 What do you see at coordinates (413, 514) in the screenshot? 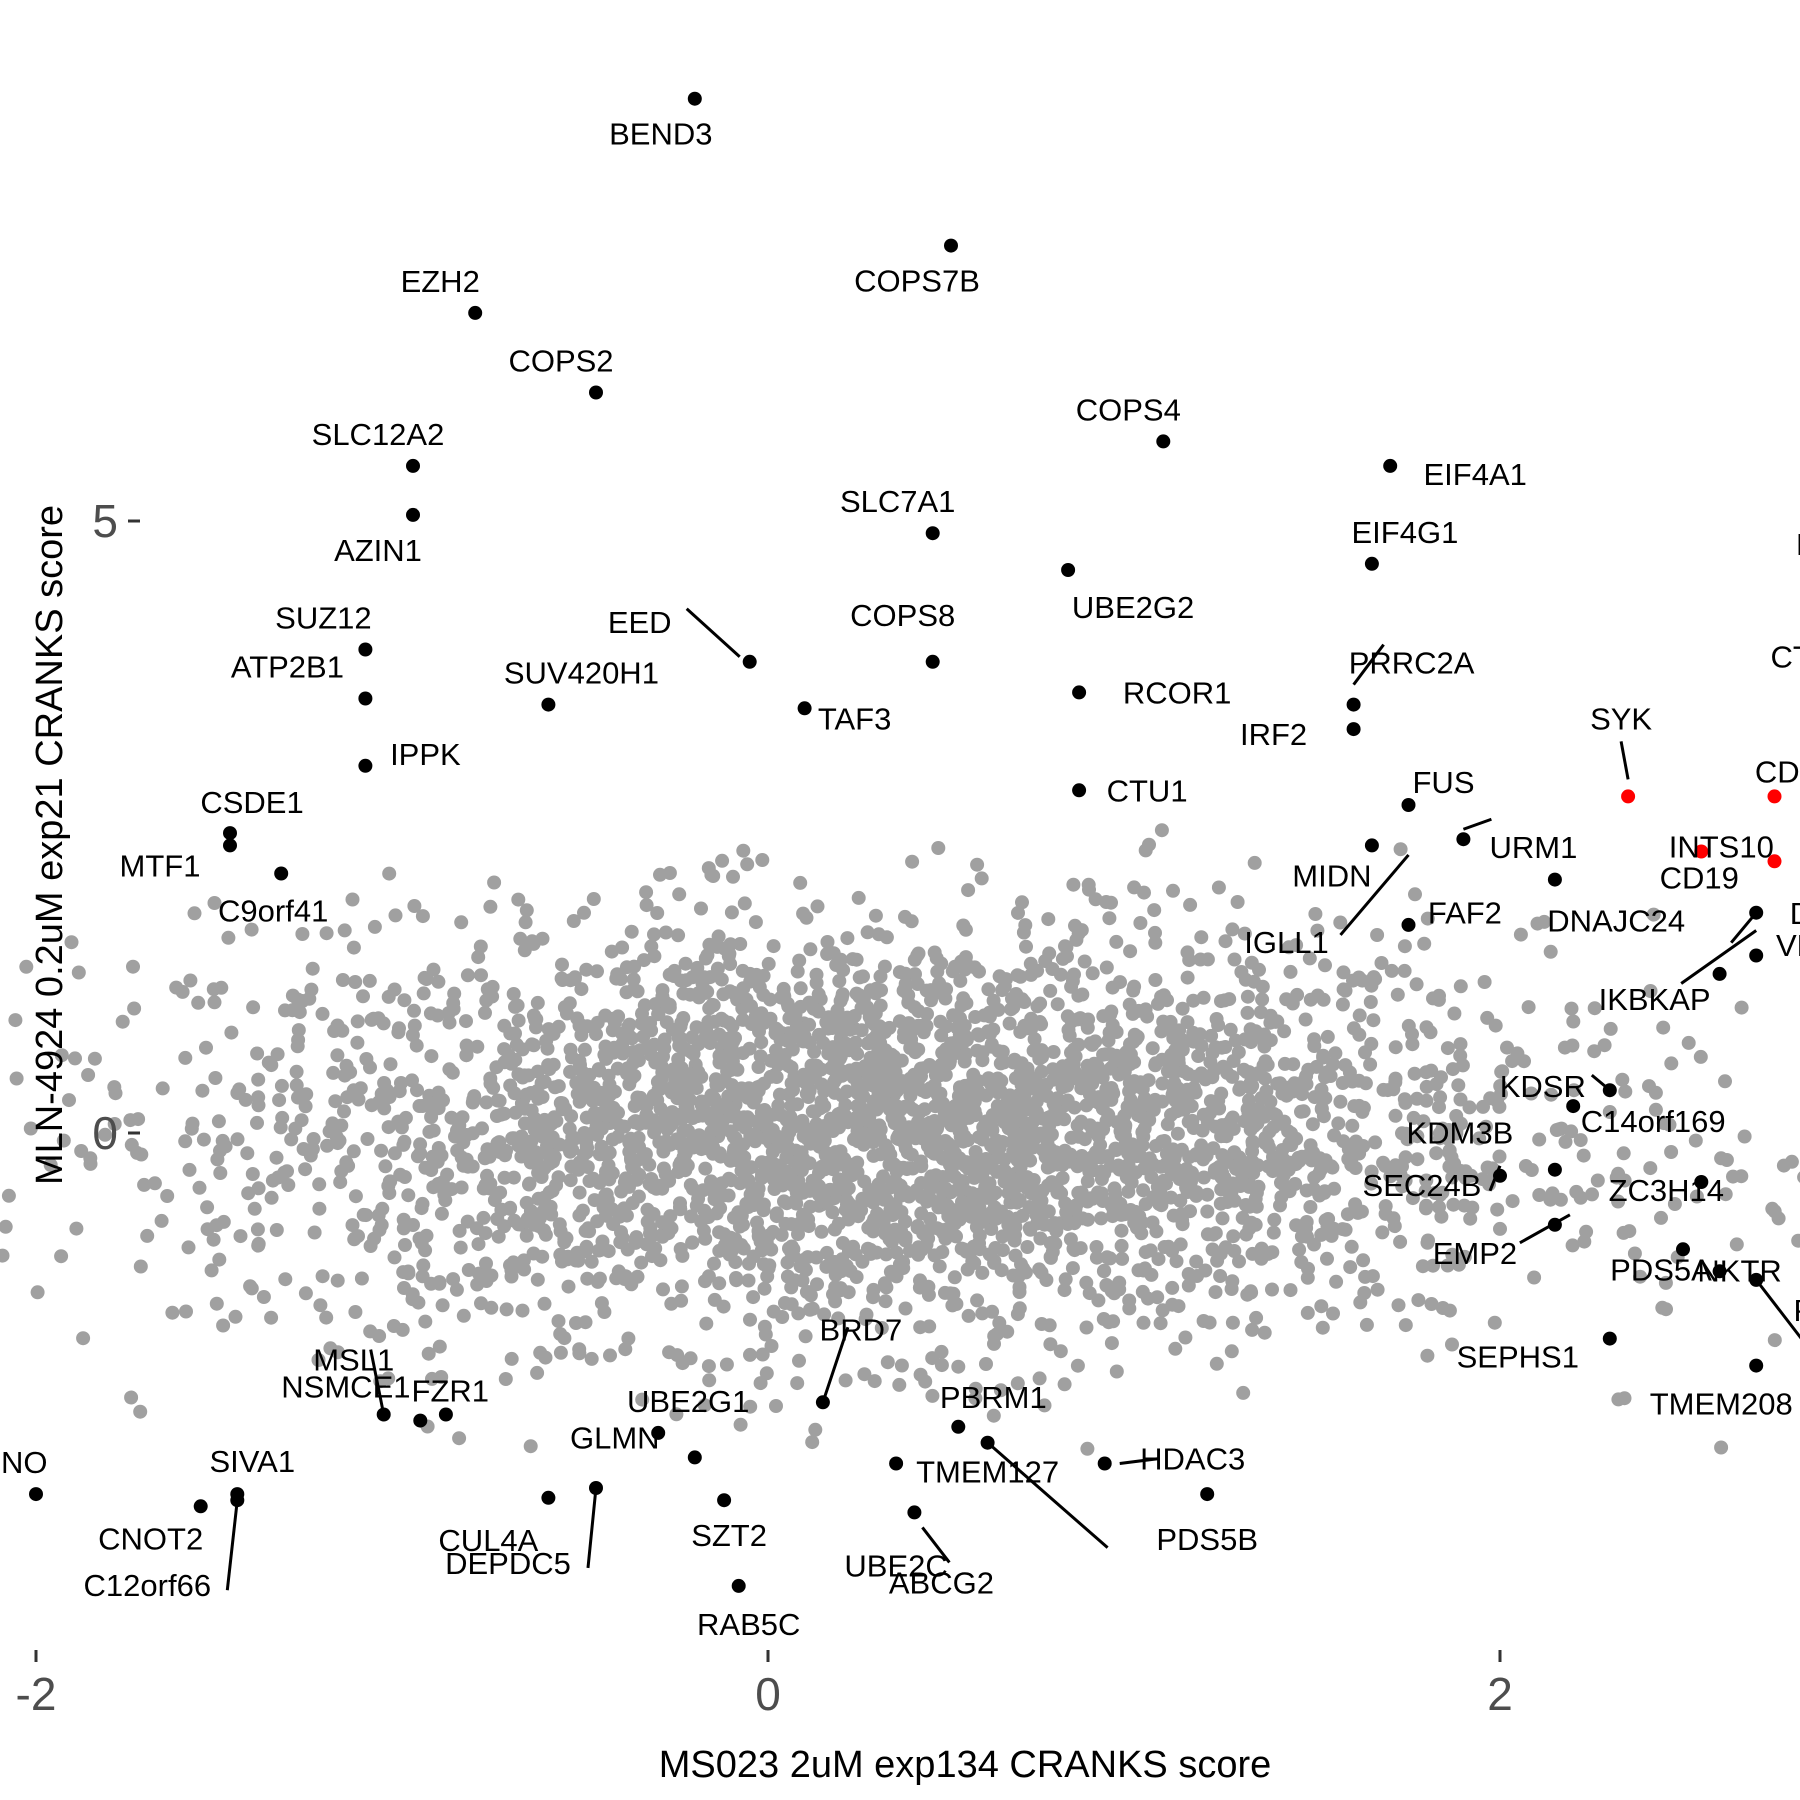
I see `data-point-azin1` at bounding box center [413, 514].